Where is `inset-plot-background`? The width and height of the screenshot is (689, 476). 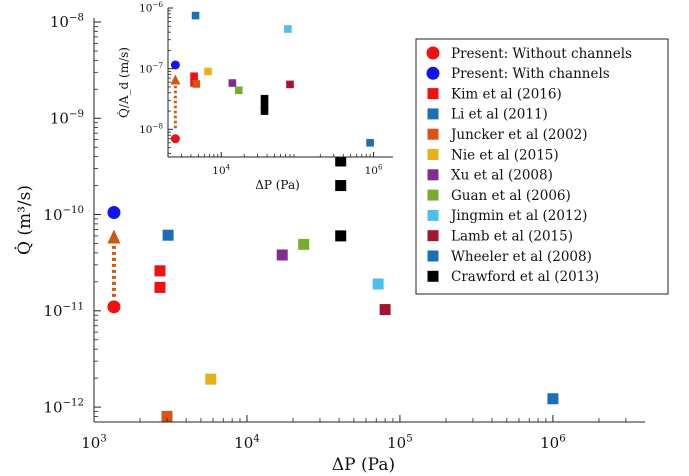
inset-plot-background is located at coordinates (280, 82).